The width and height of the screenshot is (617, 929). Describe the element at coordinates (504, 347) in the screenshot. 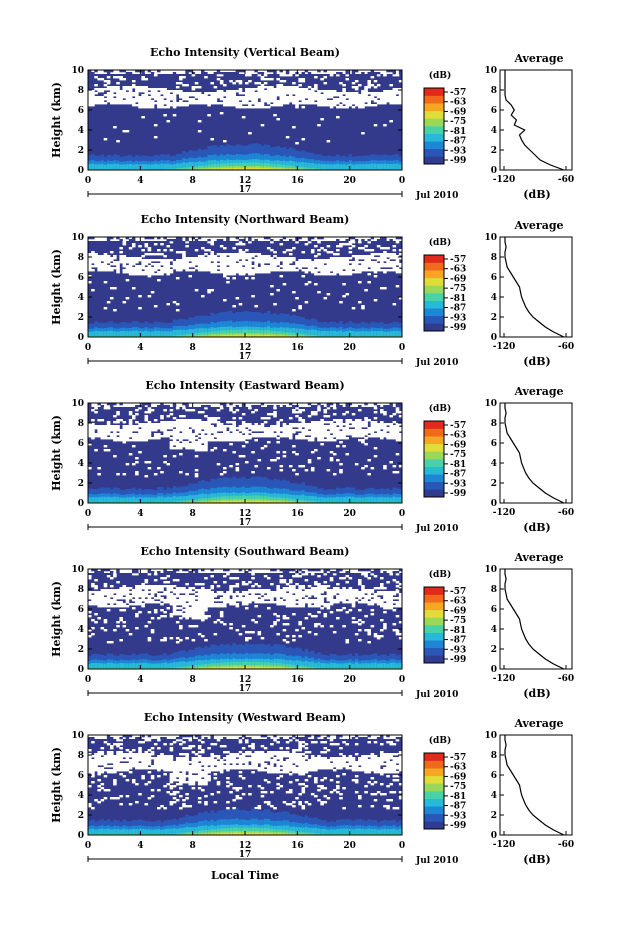

I see `profile-x-tick-label: -120` at that location.